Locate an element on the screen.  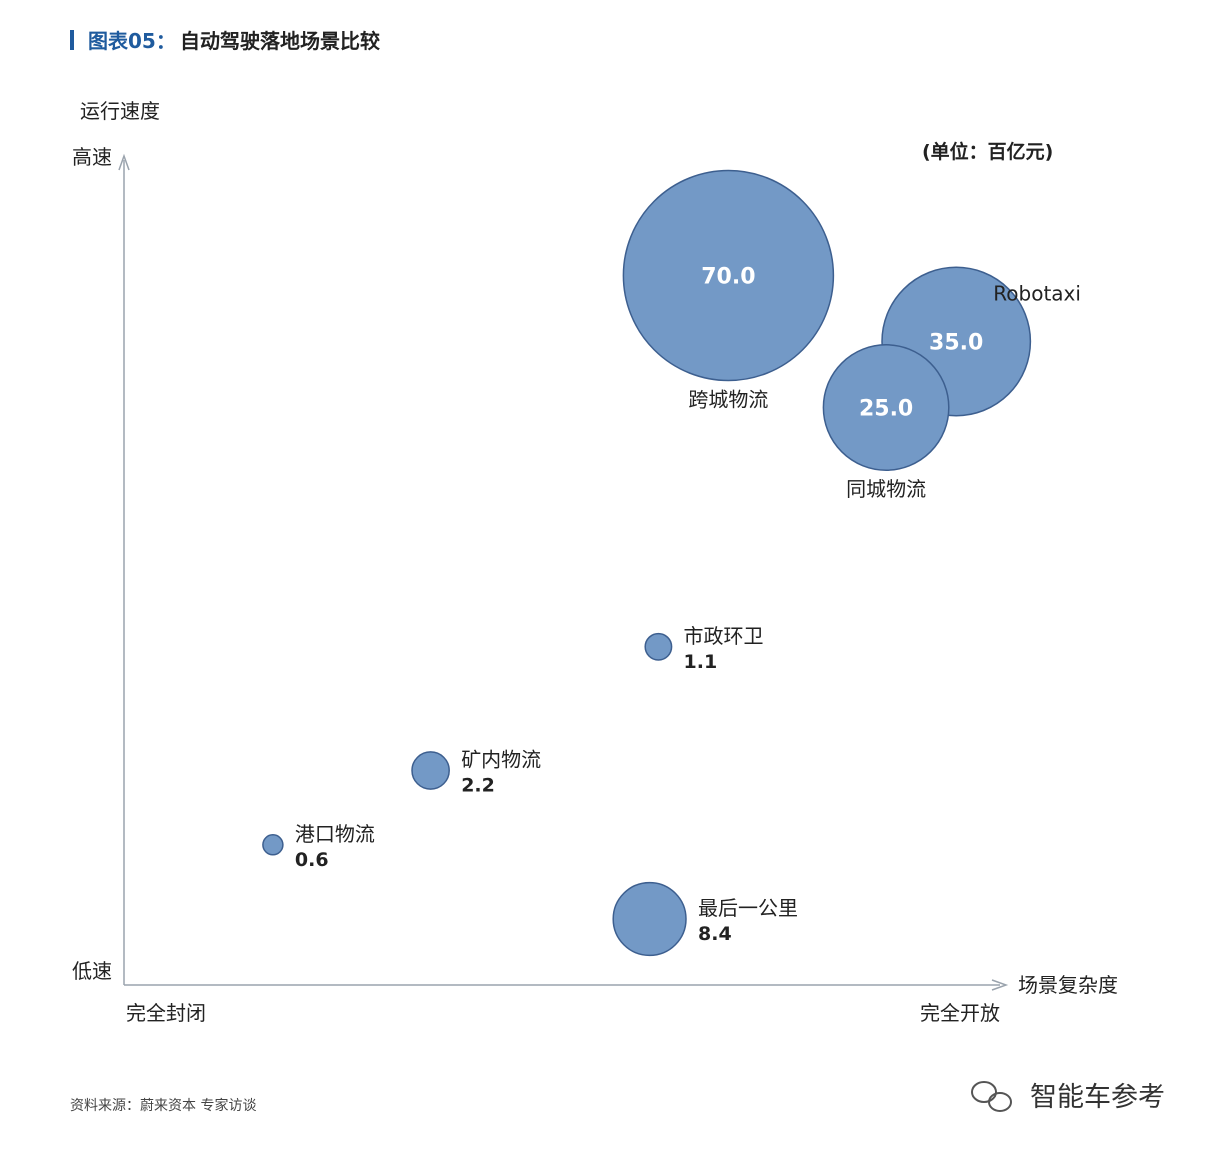
bubble-value-label-5: 0.6 is located at coordinates (312, 860).